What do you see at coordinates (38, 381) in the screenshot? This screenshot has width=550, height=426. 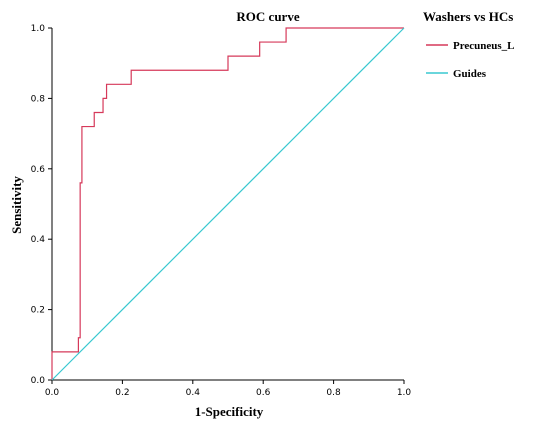 I see `y-tick-label: 0.0` at bounding box center [38, 381].